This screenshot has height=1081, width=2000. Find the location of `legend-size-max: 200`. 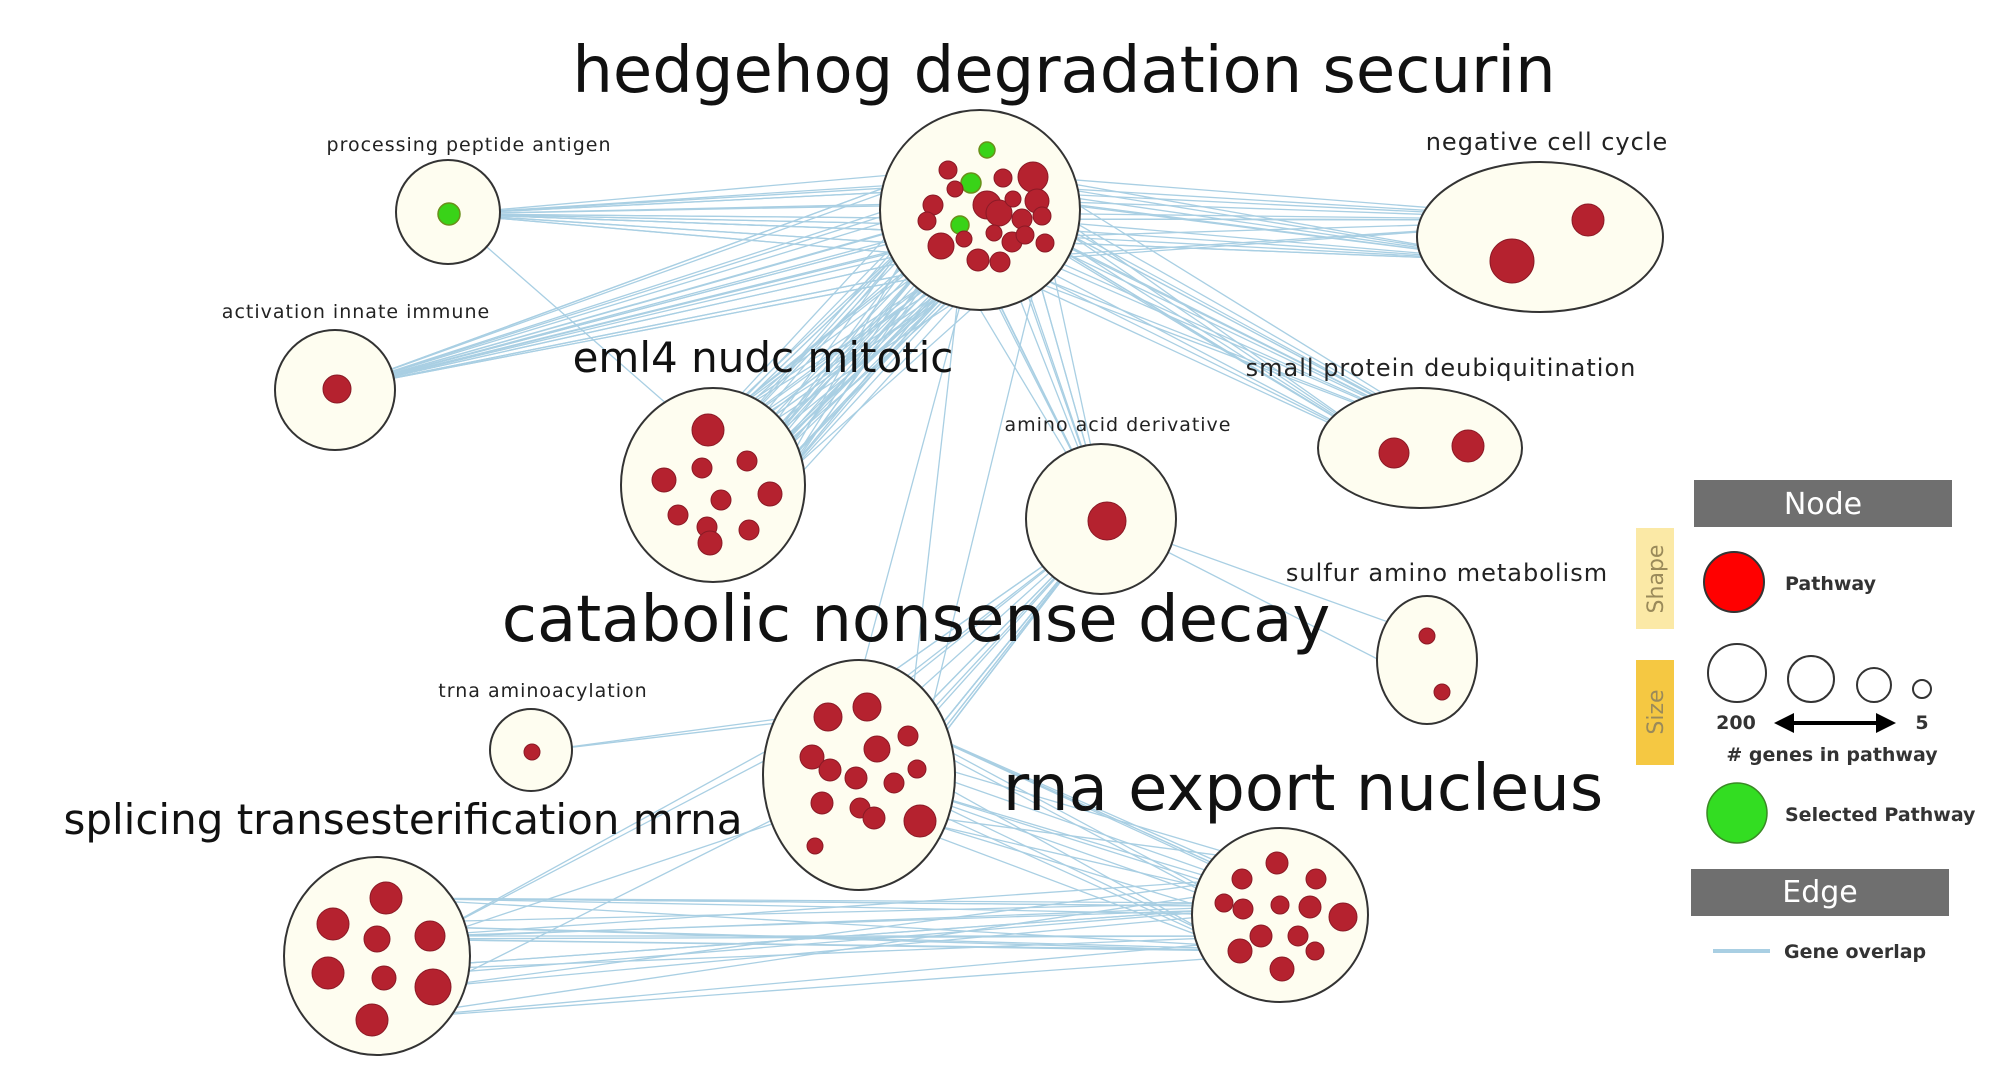

legend-size-max: 200 is located at coordinates (1736, 723).